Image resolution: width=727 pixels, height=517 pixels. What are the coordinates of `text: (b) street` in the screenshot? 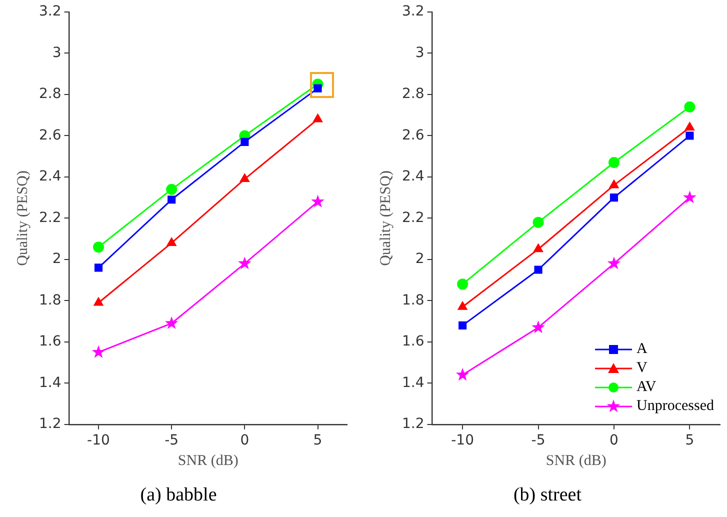 It's located at (547, 495).